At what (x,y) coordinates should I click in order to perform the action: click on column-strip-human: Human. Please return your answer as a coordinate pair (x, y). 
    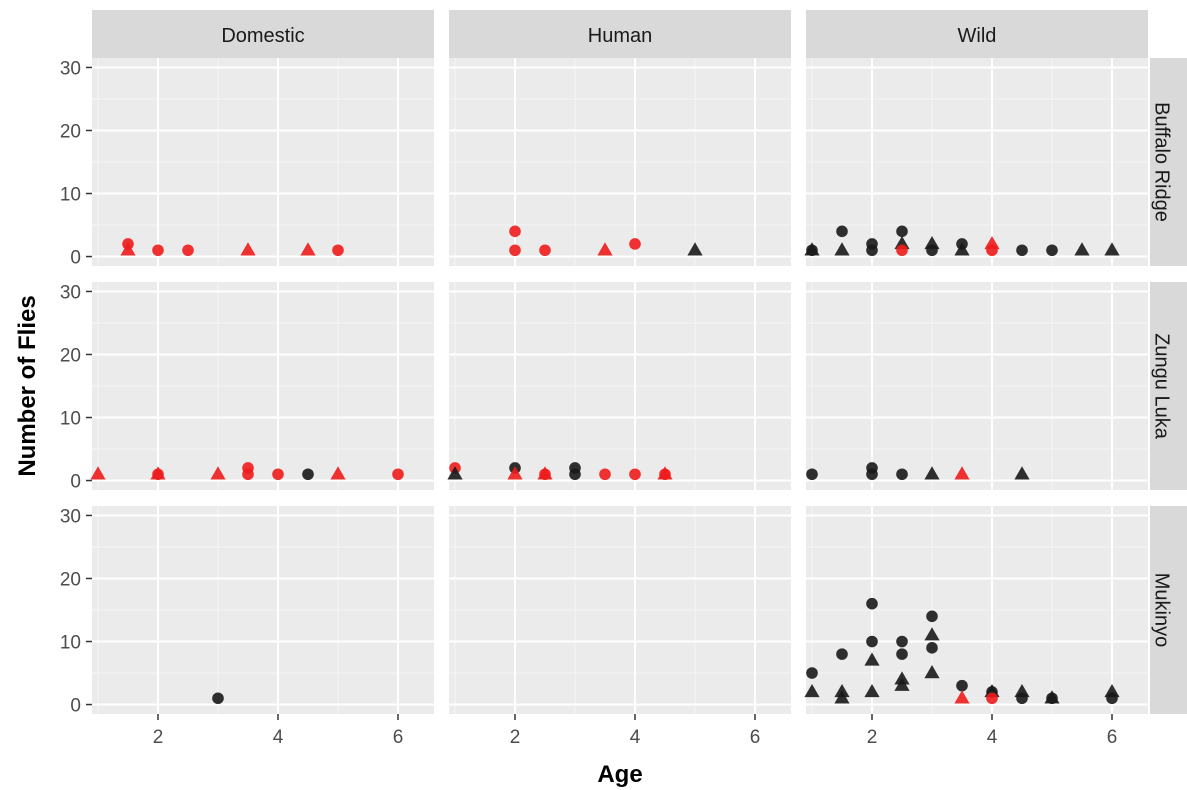
    Looking at the image, I should click on (620, 34).